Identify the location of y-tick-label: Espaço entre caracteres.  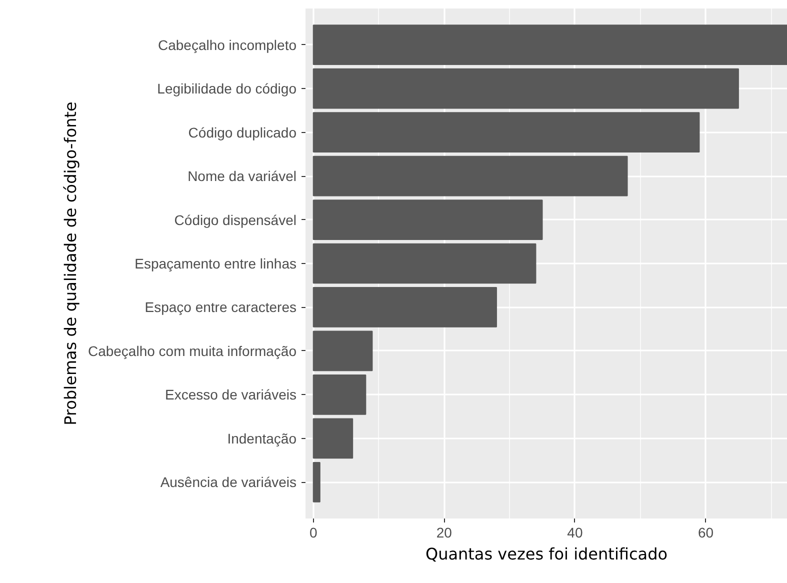
(220, 307).